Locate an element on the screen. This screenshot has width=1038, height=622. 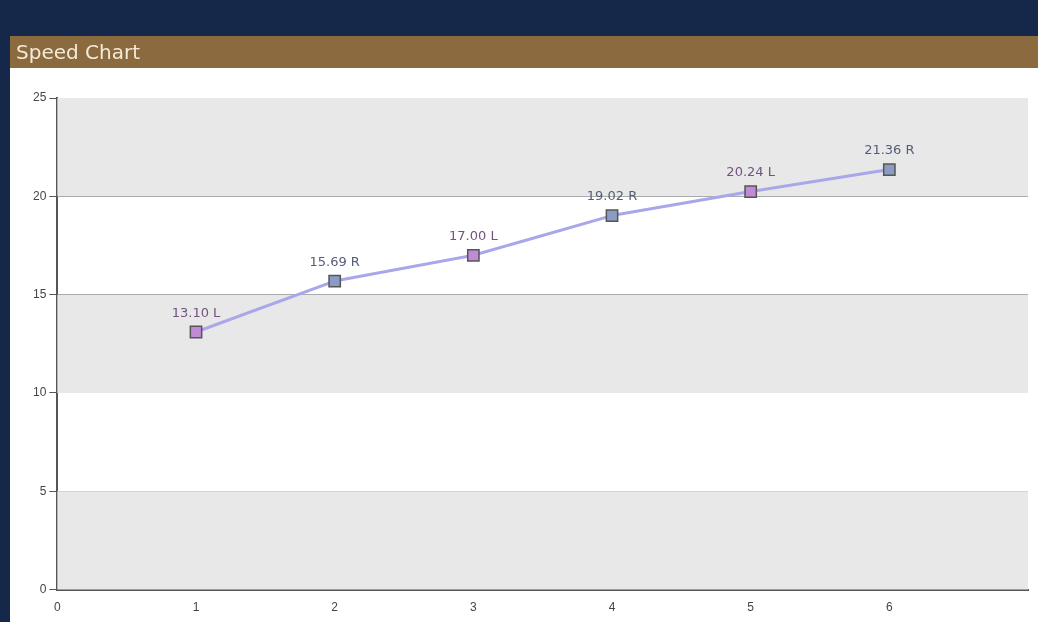
y-tick-label: 25 is located at coordinates (39, 97).